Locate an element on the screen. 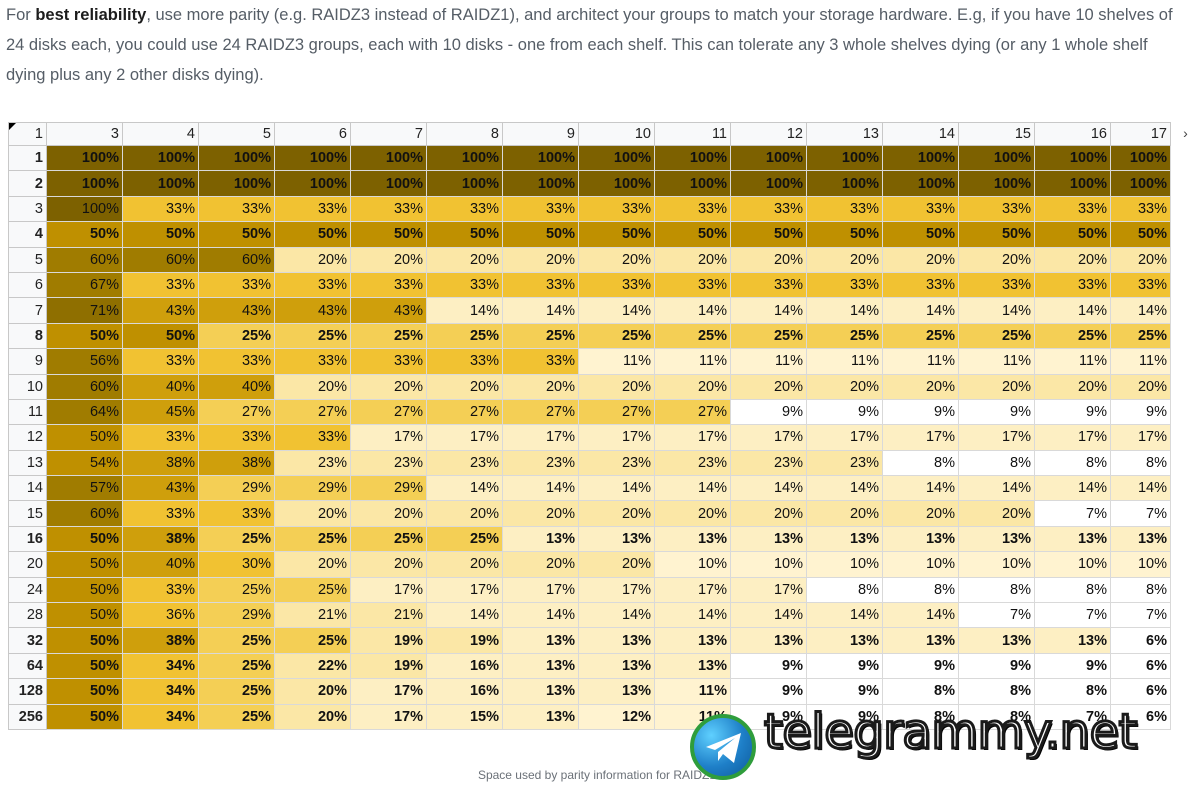  row-header: 12 is located at coordinates (27, 437).